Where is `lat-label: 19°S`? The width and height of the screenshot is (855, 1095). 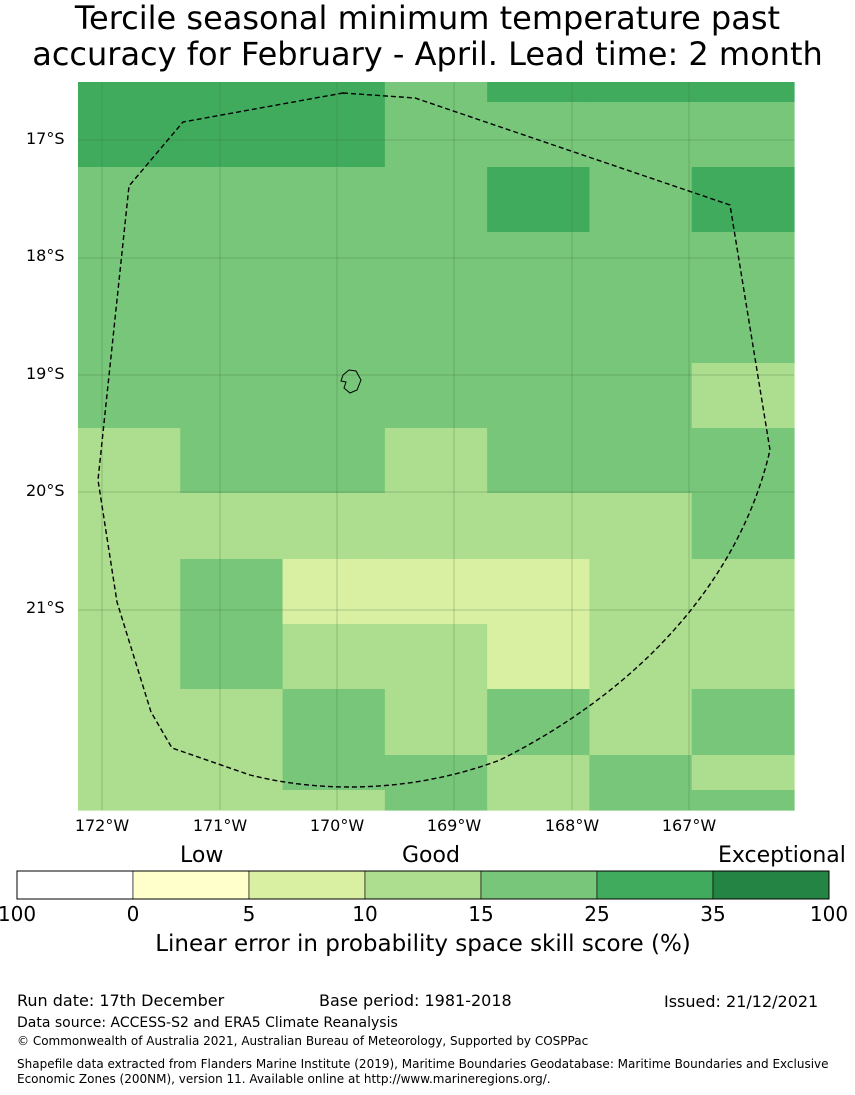
lat-label: 19°S is located at coordinates (45, 373).